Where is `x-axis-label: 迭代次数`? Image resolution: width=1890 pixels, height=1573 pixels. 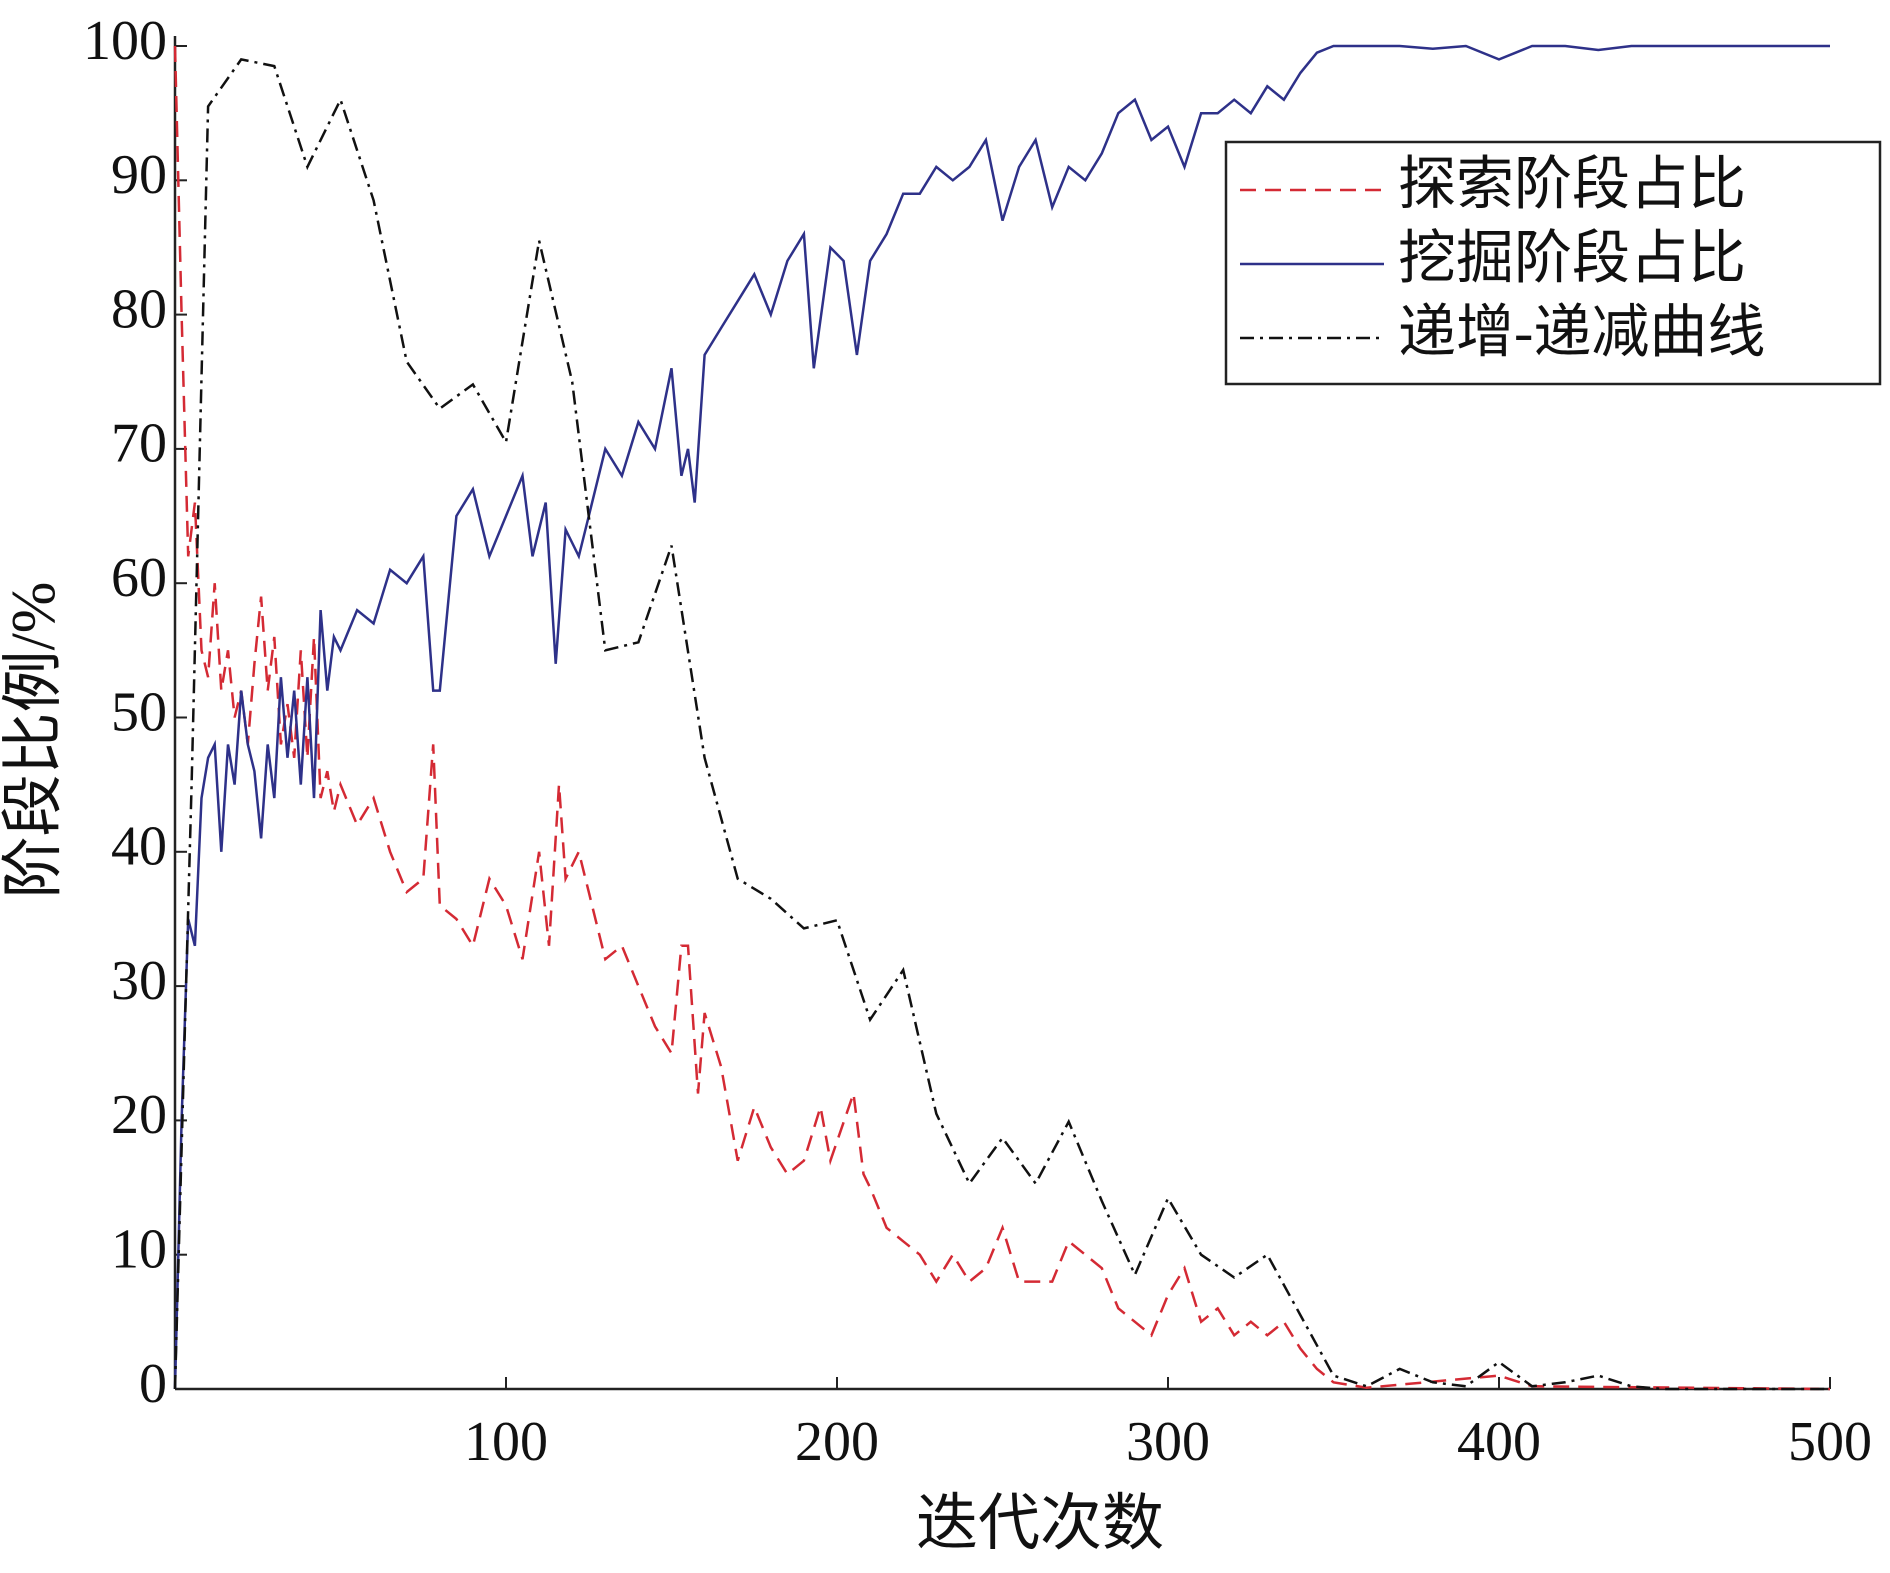 x-axis-label: 迭代次数 is located at coordinates (1040, 1524).